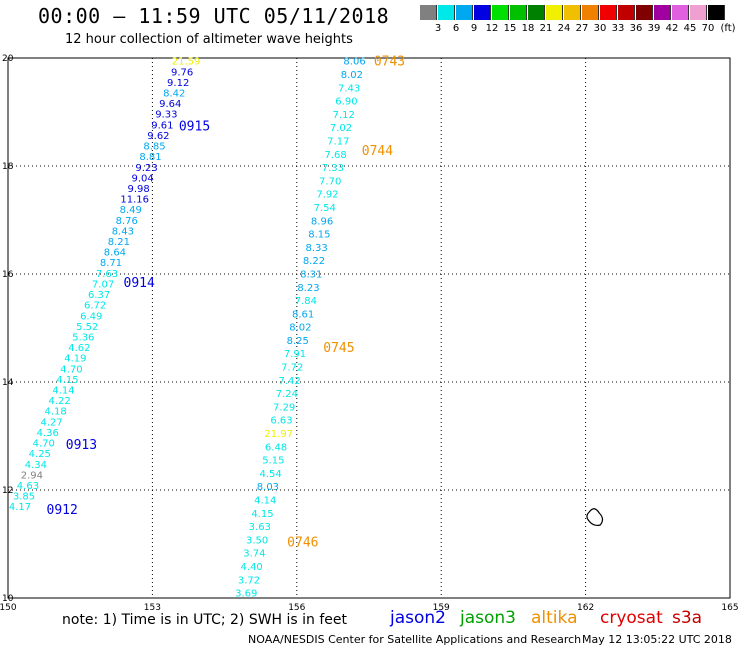 The image size is (740, 650). I want to click on colorbar-label: 24, so click(564, 28).